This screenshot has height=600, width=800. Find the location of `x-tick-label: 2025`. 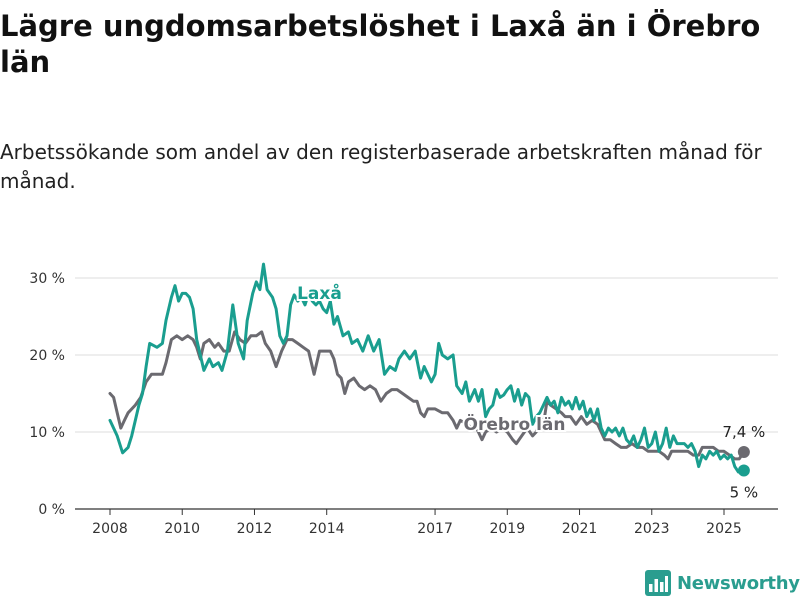

x-tick-label: 2025 is located at coordinates (724, 529).